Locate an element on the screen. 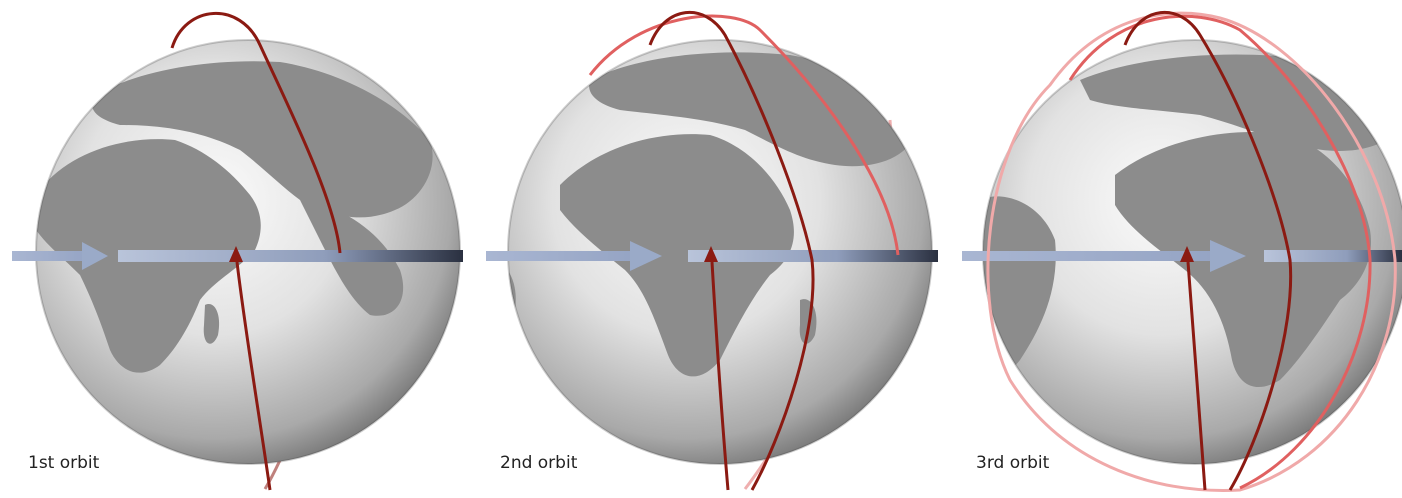 The image size is (1402, 498). orbit-2-current-top is located at coordinates (731, 251).